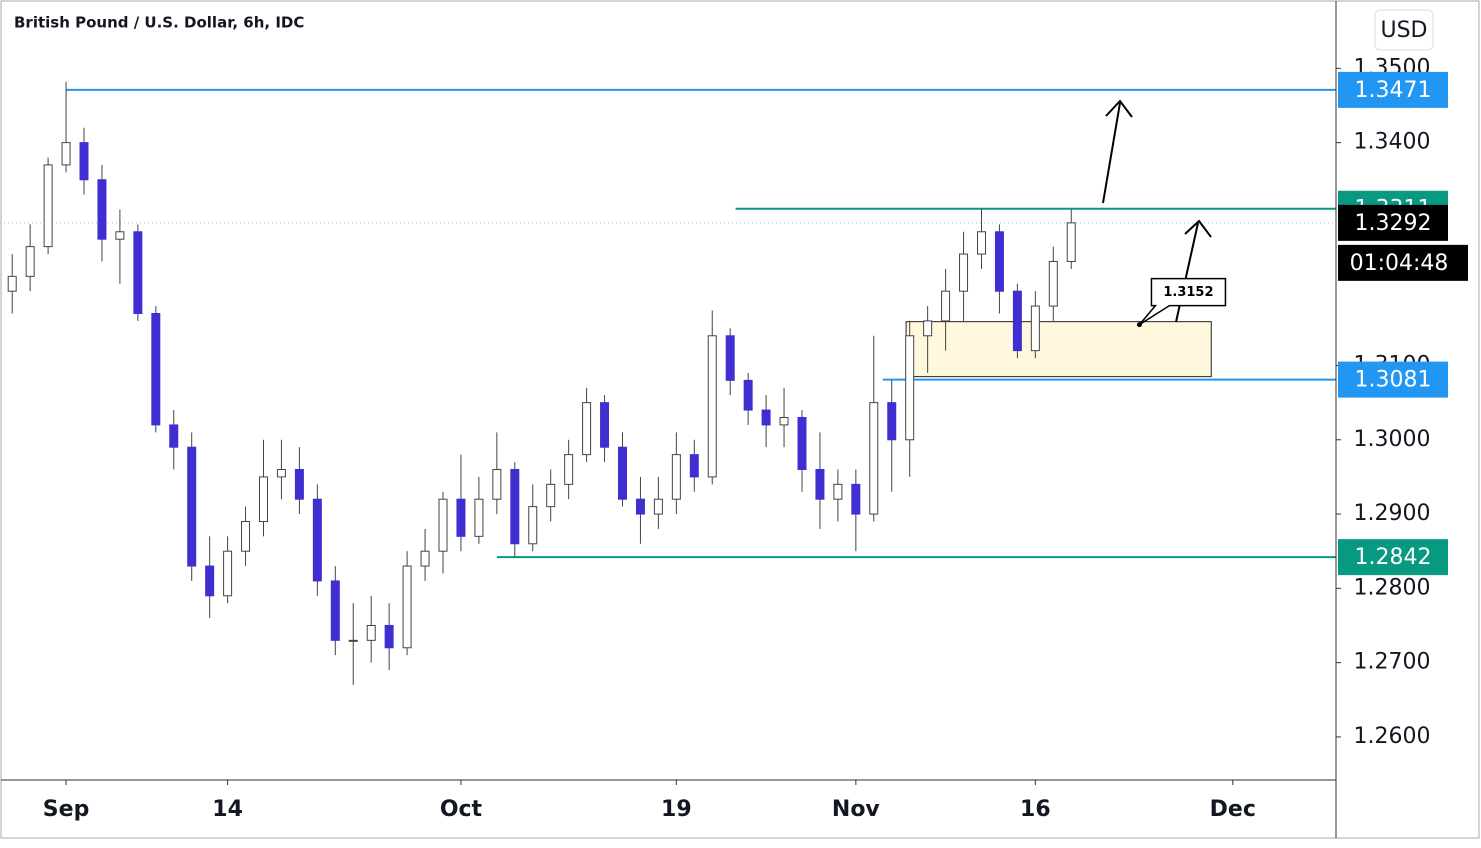 Image resolution: width=1481 pixels, height=848 pixels. I want to click on last-price-tag: 1.3292, so click(1393, 223).